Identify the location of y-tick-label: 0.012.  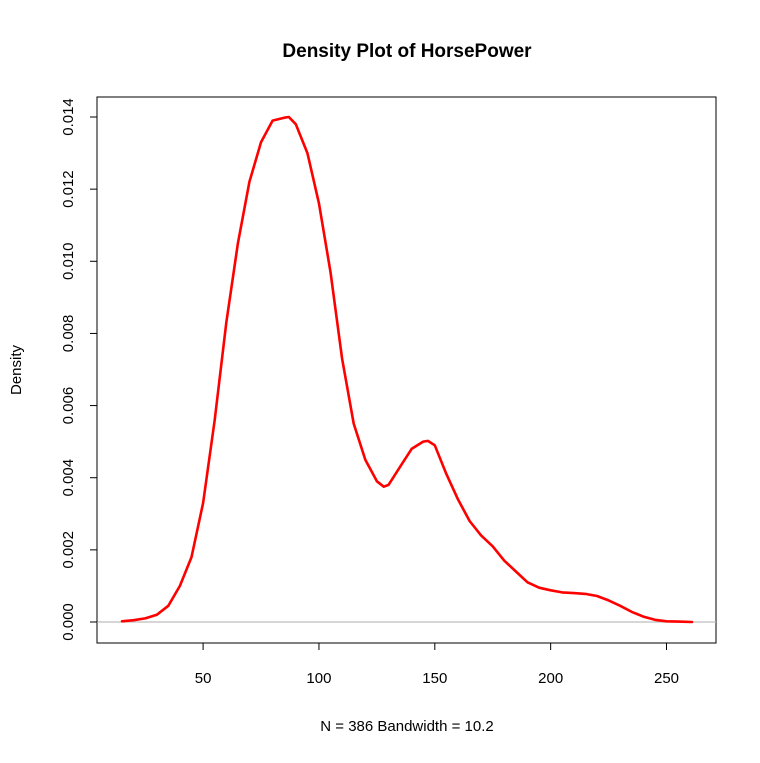
(68, 189).